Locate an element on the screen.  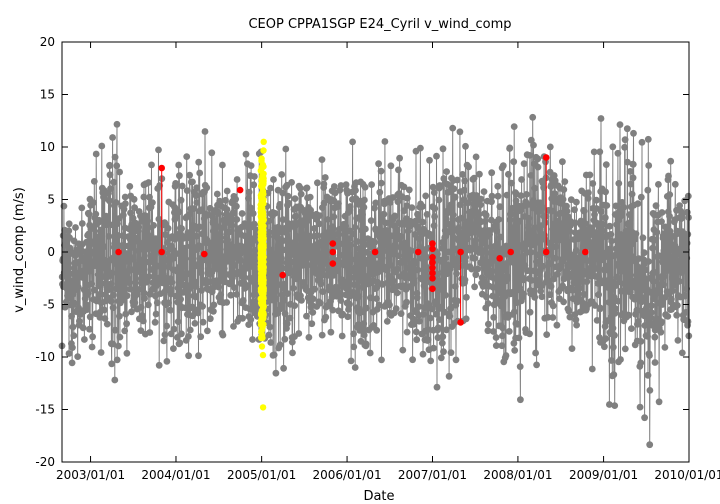
x-tick-label: 2005/01/01 is located at coordinates (261, 475).